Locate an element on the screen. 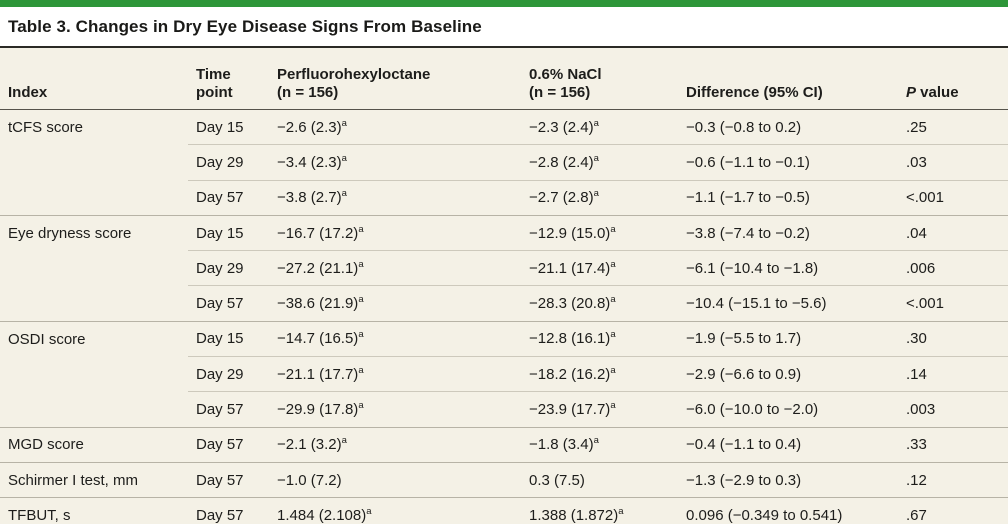  cell-index: Eye dryness score is located at coordinates (94, 232).